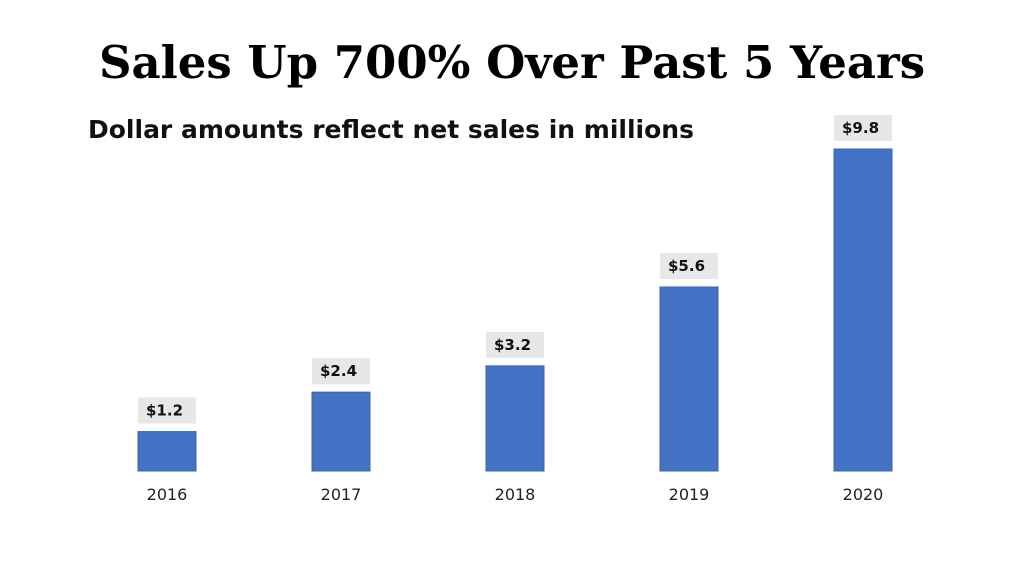  What do you see at coordinates (863, 494) in the screenshot?
I see `x-tick-label-2020: 2020` at bounding box center [863, 494].